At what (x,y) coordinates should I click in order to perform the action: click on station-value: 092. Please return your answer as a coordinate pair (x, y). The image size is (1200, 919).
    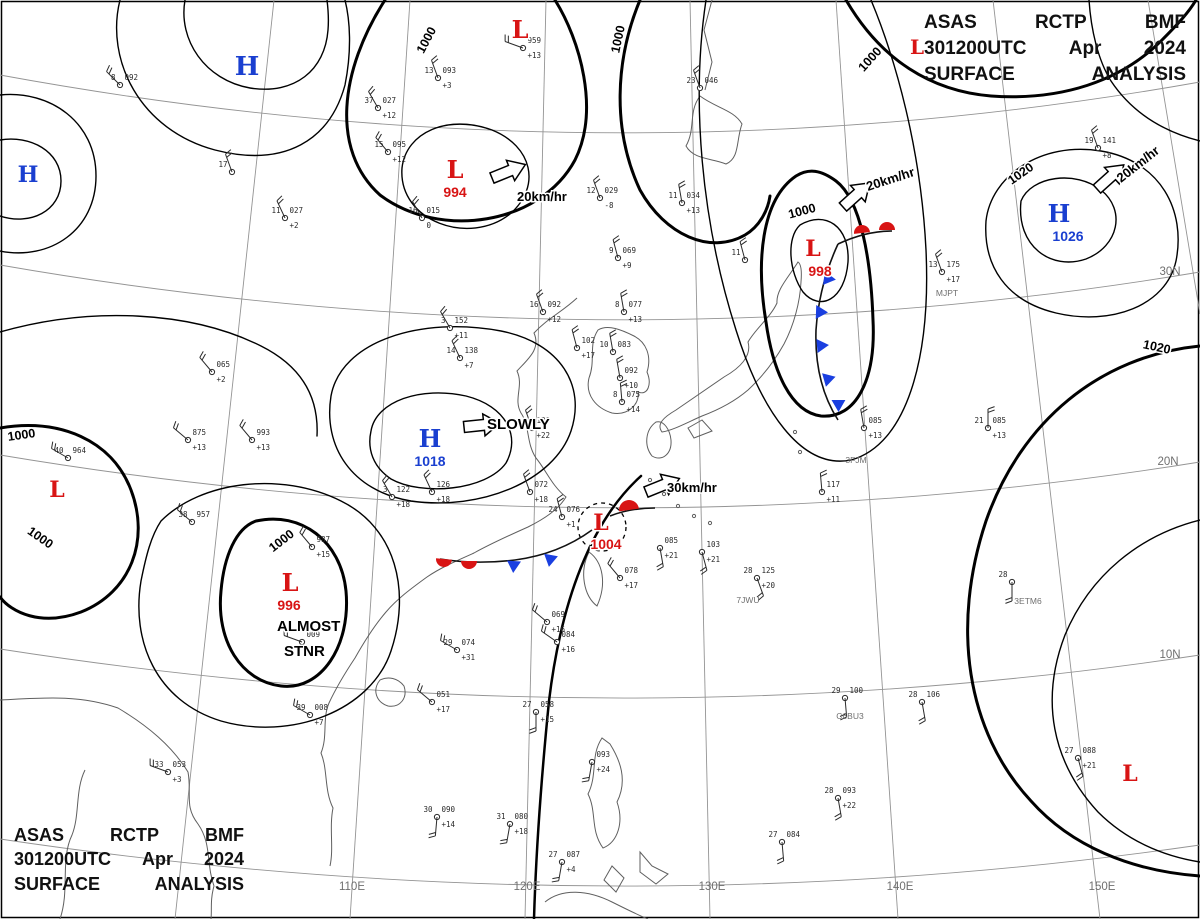
    Looking at the image, I should click on (132, 77).